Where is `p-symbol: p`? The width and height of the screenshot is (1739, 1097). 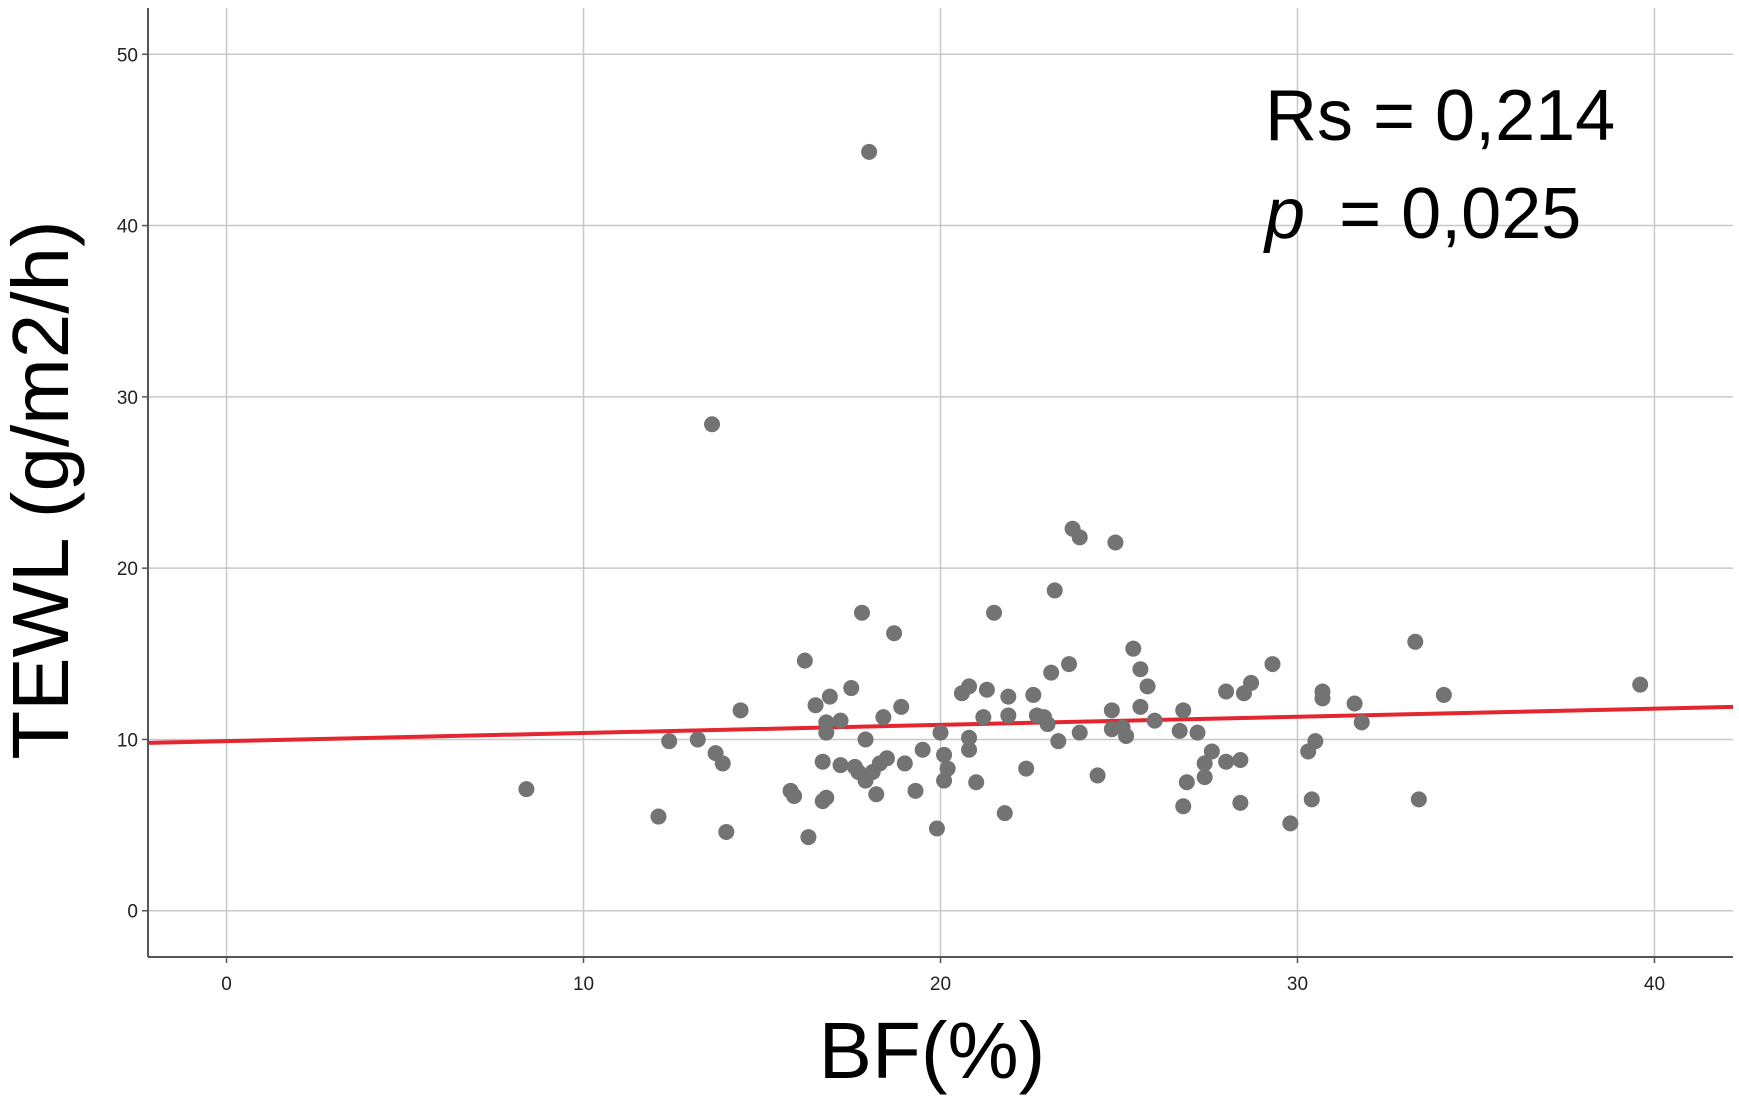
p-symbol: p is located at coordinates (1284, 214).